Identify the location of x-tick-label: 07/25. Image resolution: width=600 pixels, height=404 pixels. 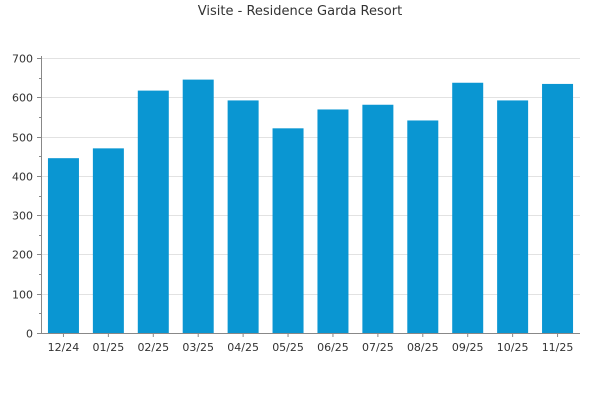
(378, 347).